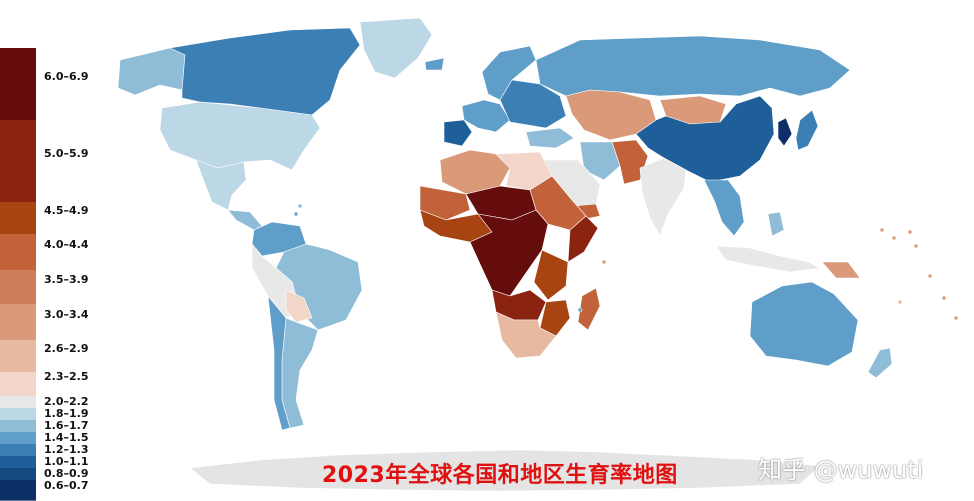 Image resolution: width=974 pixels, height=501 pixels. Describe the element at coordinates (486, 116) in the screenshot. I see `region-western-europe` at that location.